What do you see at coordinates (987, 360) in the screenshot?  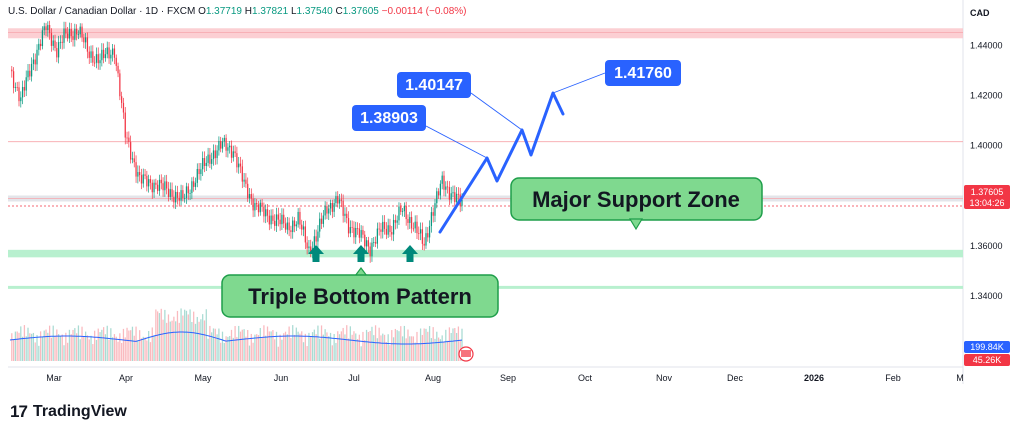 I see `volume-badge` at bounding box center [987, 360].